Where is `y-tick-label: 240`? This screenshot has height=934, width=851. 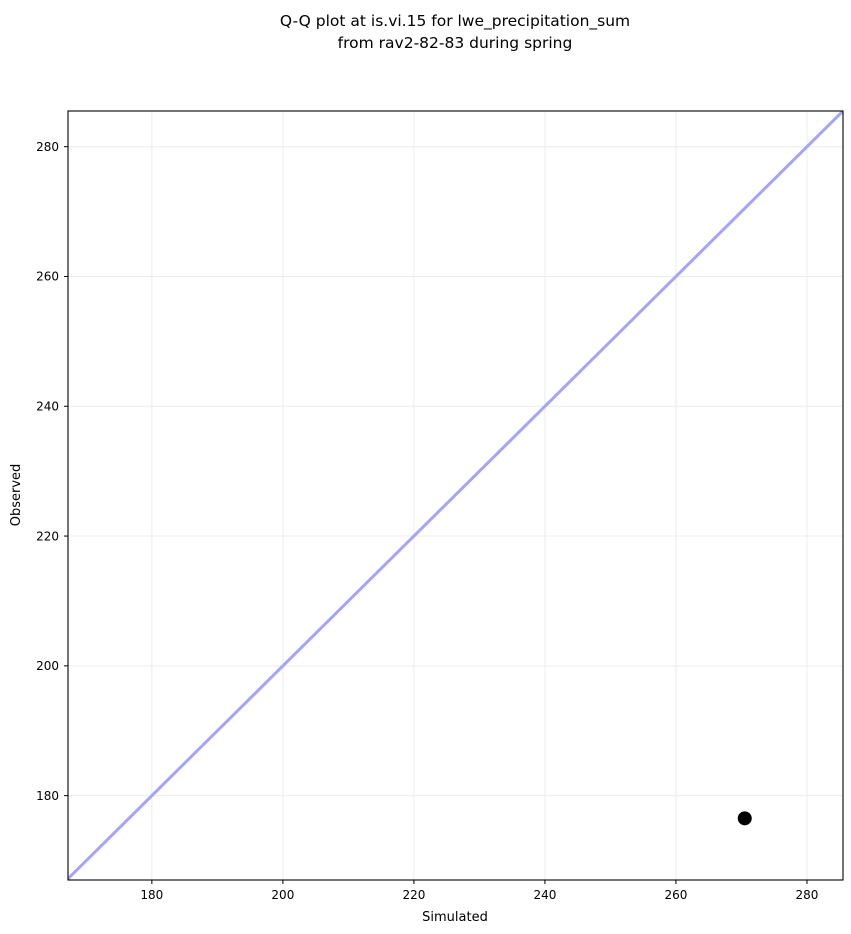
y-tick-label: 240 is located at coordinates (47, 406).